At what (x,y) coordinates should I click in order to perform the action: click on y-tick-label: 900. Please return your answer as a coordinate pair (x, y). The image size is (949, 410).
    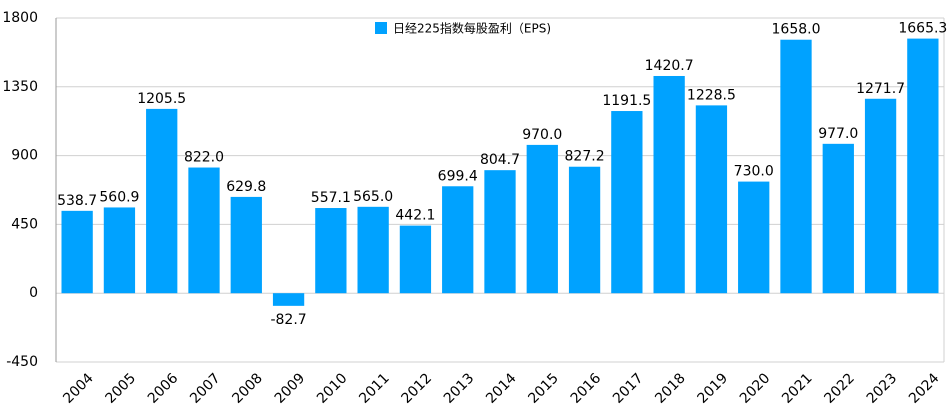
    Looking at the image, I should click on (24, 156).